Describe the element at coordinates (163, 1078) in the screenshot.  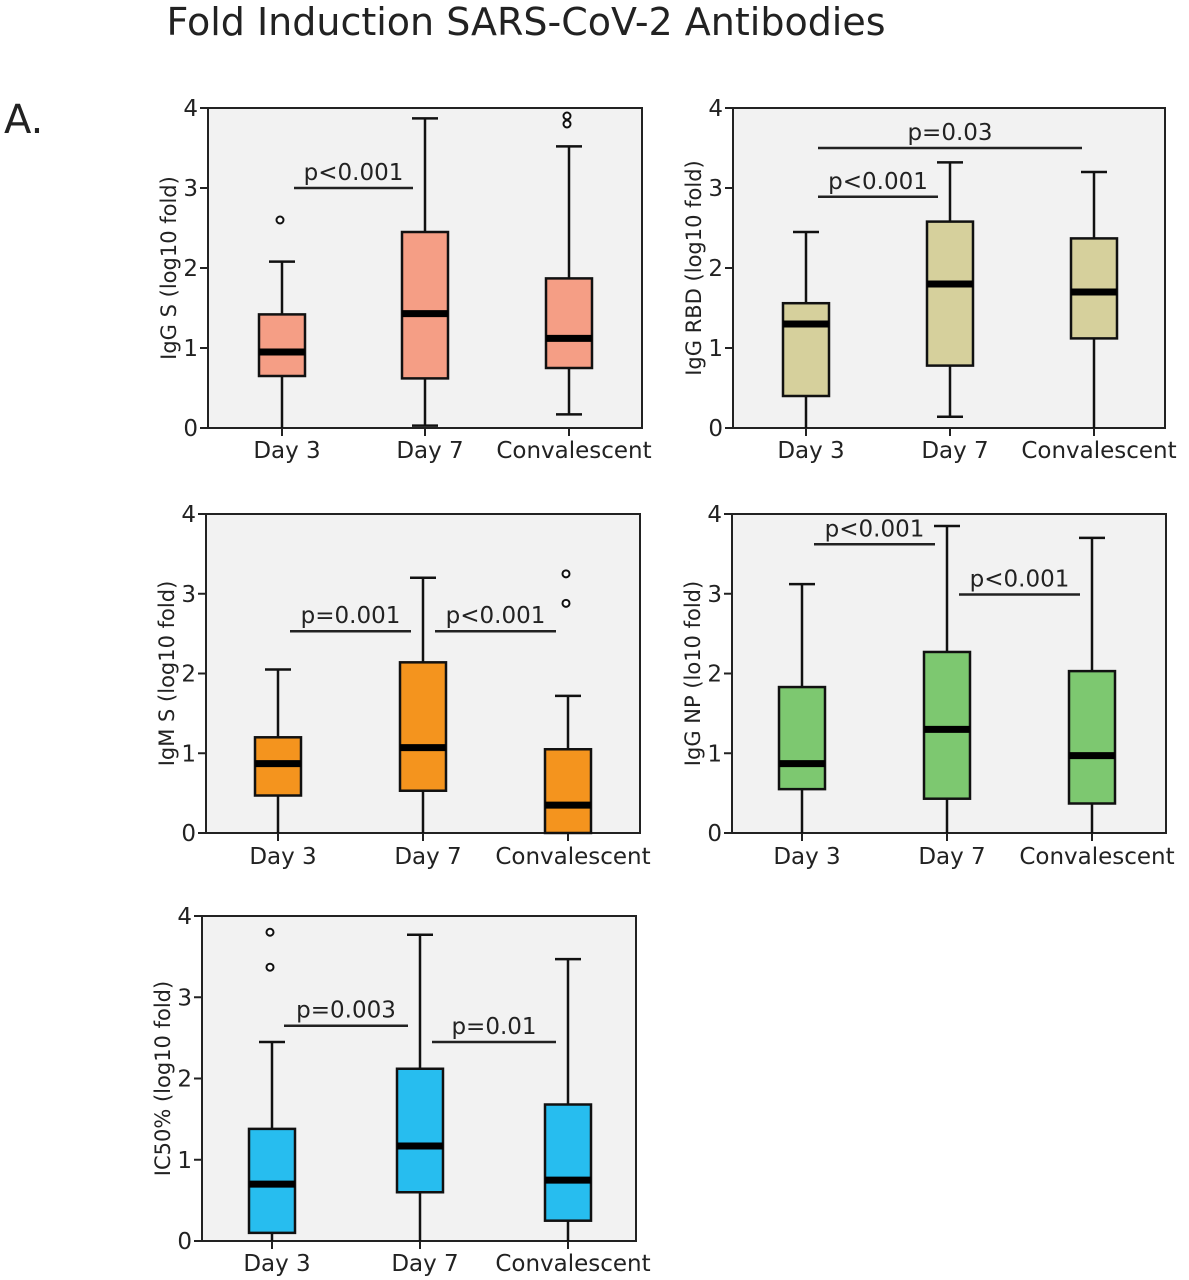
I see `y-axis-label: IC50% (log10 fold)` at that location.